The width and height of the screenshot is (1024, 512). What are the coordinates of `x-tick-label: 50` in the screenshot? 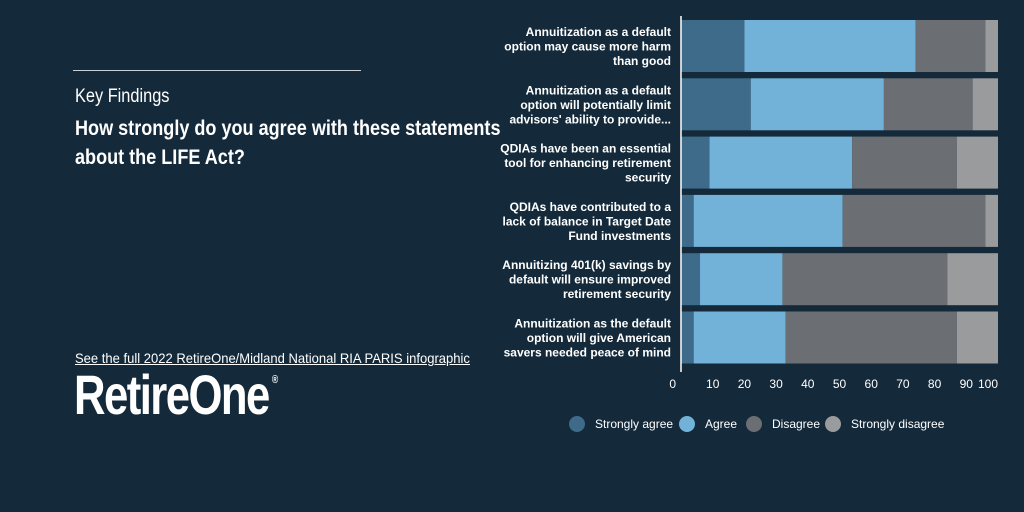 It's located at (840, 384).